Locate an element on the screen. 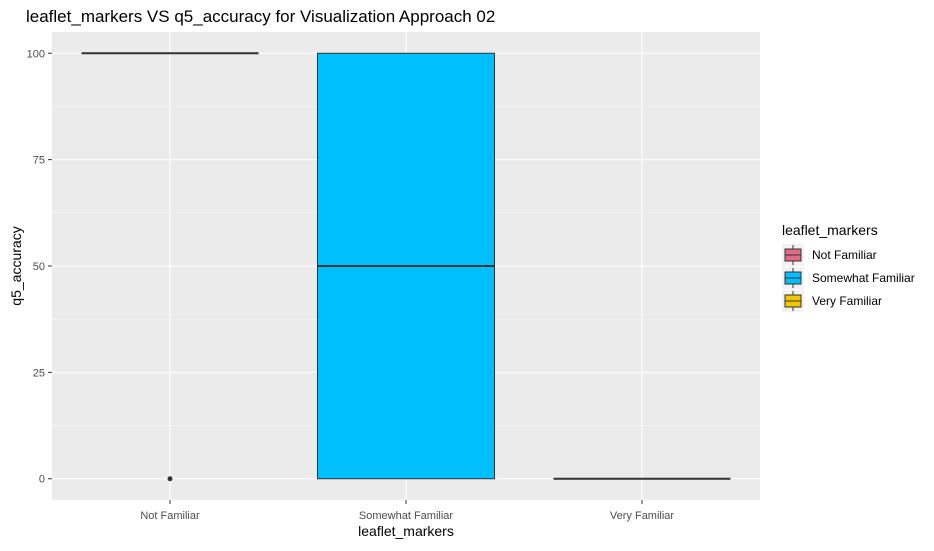 This screenshot has width=934, height=551. y-axis: 0 25 50 75 100 is located at coordinates (39, 267).